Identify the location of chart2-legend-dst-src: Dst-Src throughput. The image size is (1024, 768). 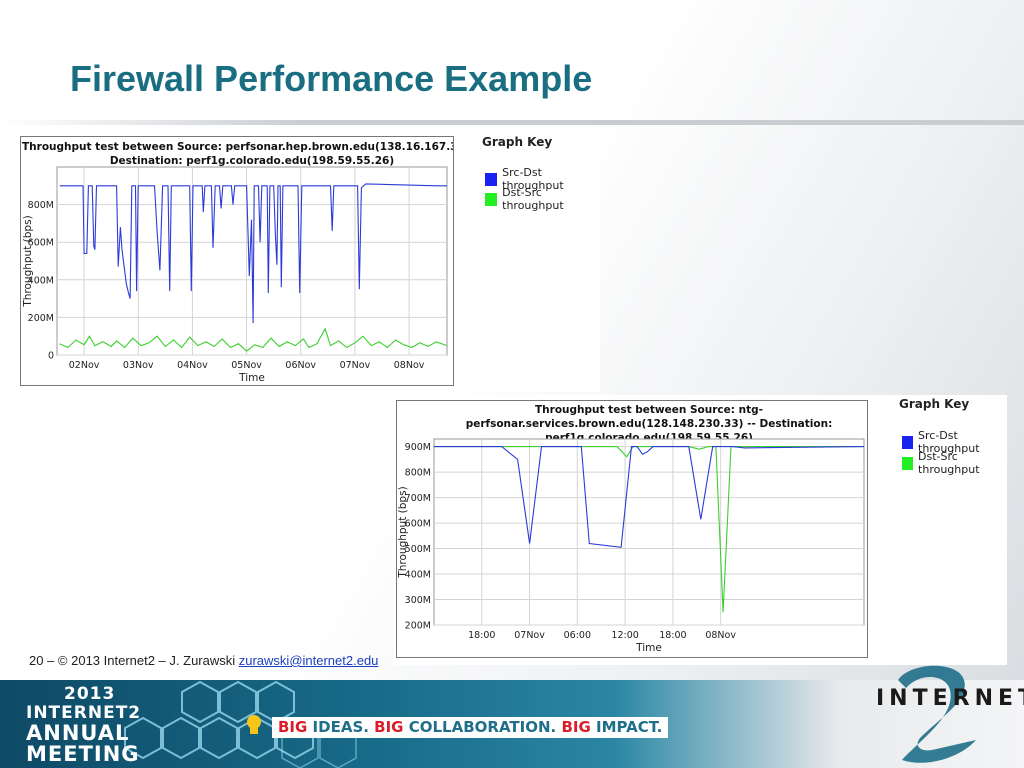
(954, 463).